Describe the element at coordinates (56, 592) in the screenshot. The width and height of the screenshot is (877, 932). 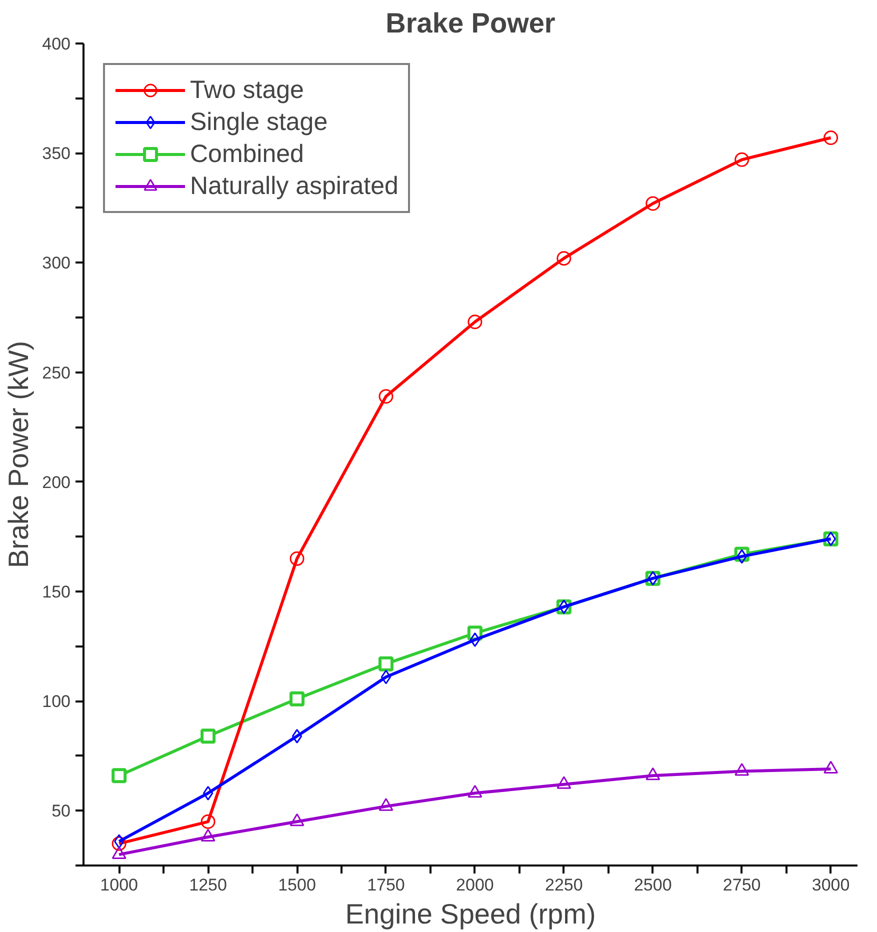
I see `y-tick-label: 150` at that location.